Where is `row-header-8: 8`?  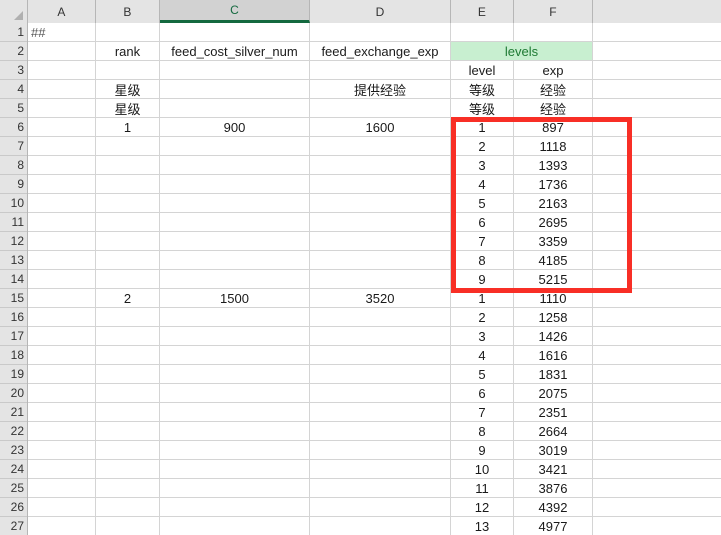
row-header-8: 8 is located at coordinates (13, 165).